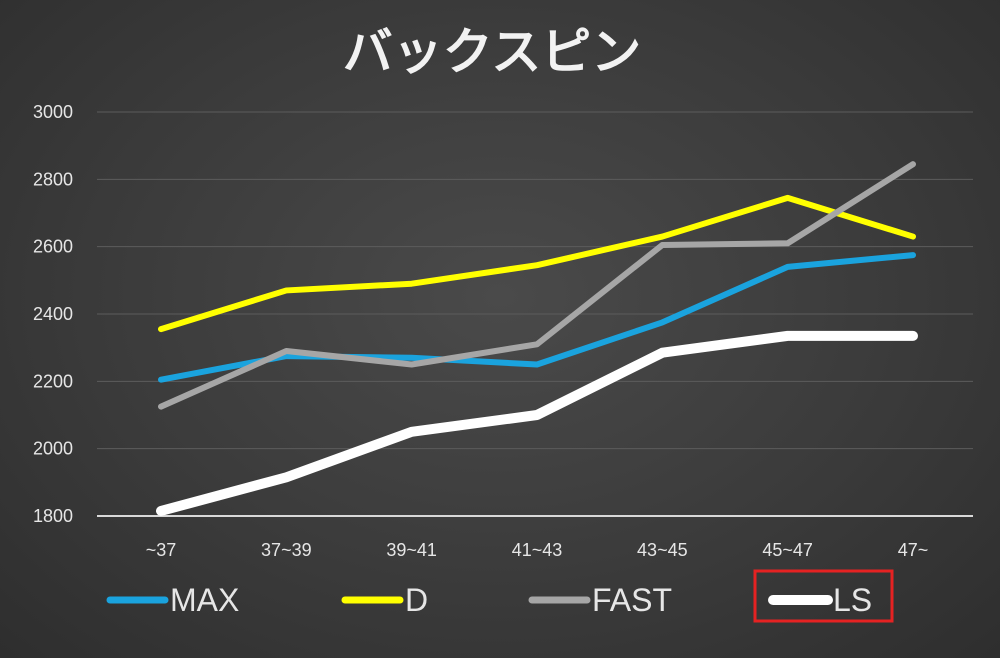 The height and width of the screenshot is (658, 1000). What do you see at coordinates (632, 600) in the screenshot?
I see `legend-label: FAST` at bounding box center [632, 600].